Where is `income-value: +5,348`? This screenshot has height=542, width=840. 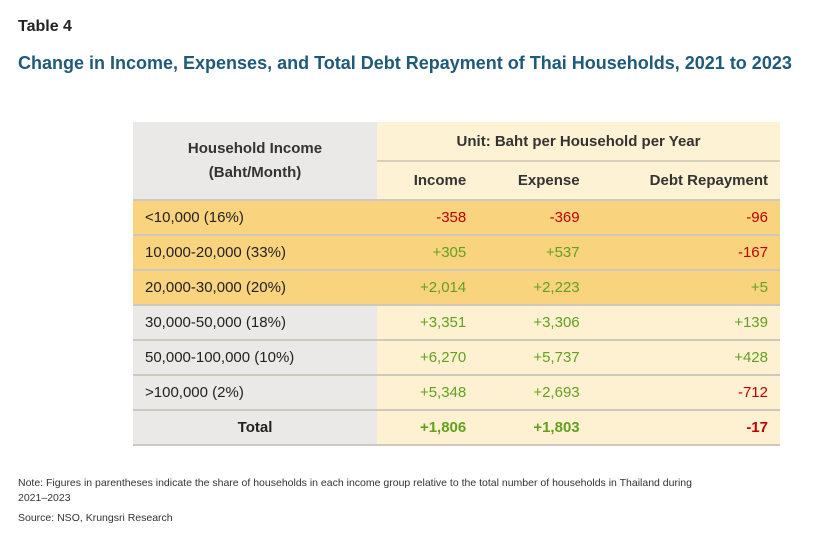 income-value: +5,348 is located at coordinates (428, 392).